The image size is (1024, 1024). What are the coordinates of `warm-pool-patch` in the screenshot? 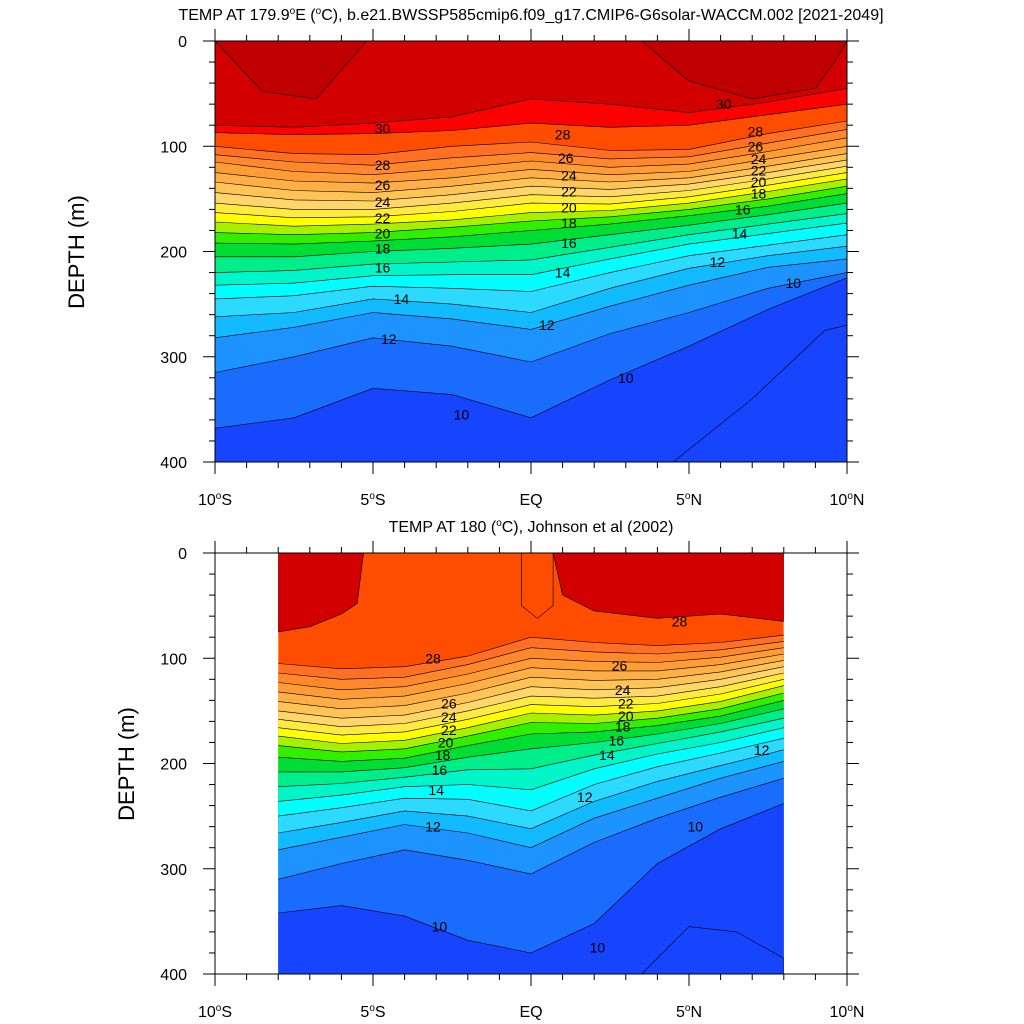 It's located at (668, 587).